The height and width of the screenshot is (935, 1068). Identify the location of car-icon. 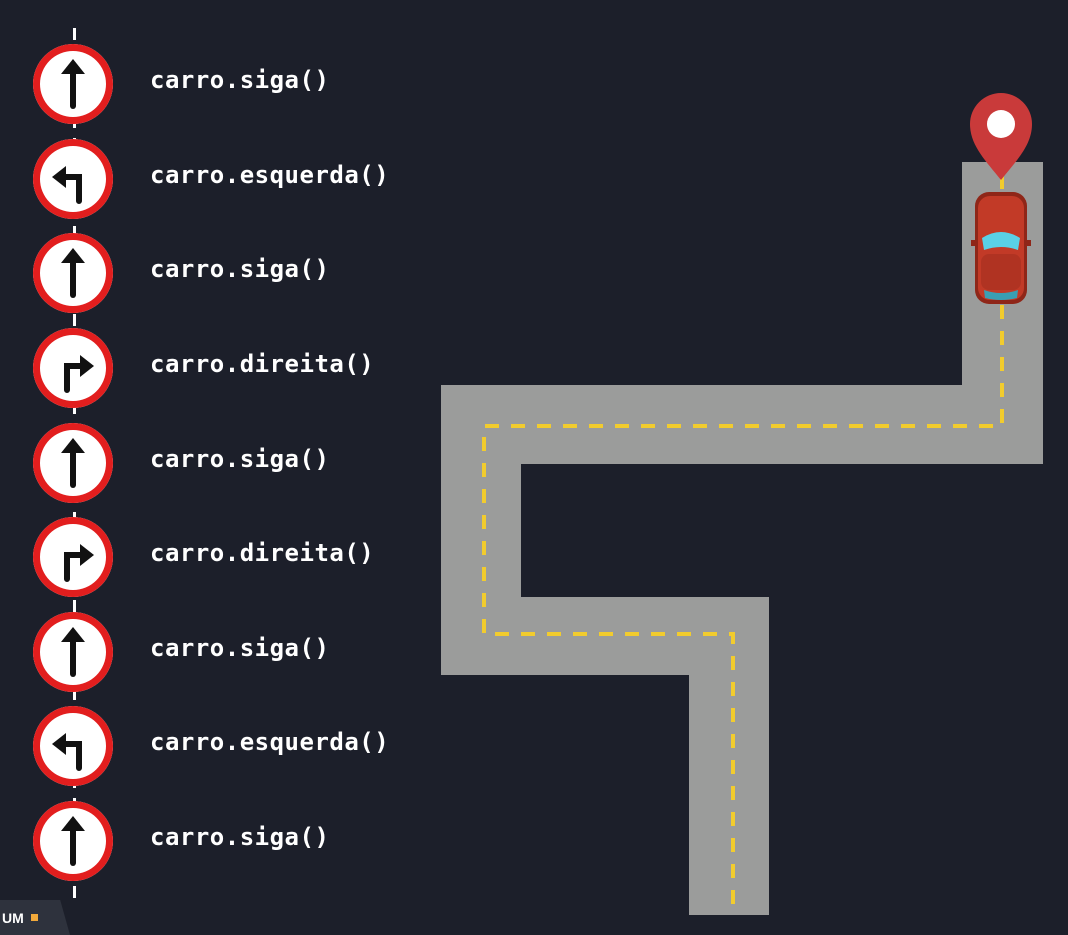
(1001, 248).